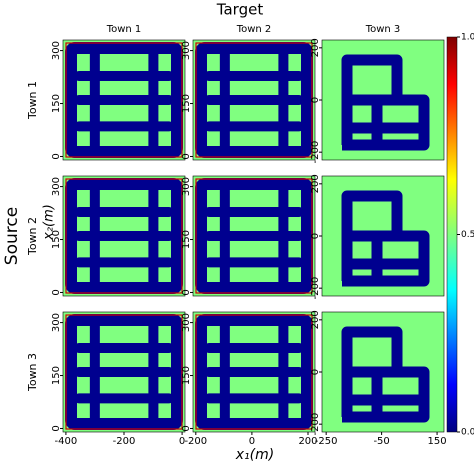 This screenshot has width=474, height=469. What do you see at coordinates (124, 29) in the screenshot?
I see `column-title: Town 1` at bounding box center [124, 29].